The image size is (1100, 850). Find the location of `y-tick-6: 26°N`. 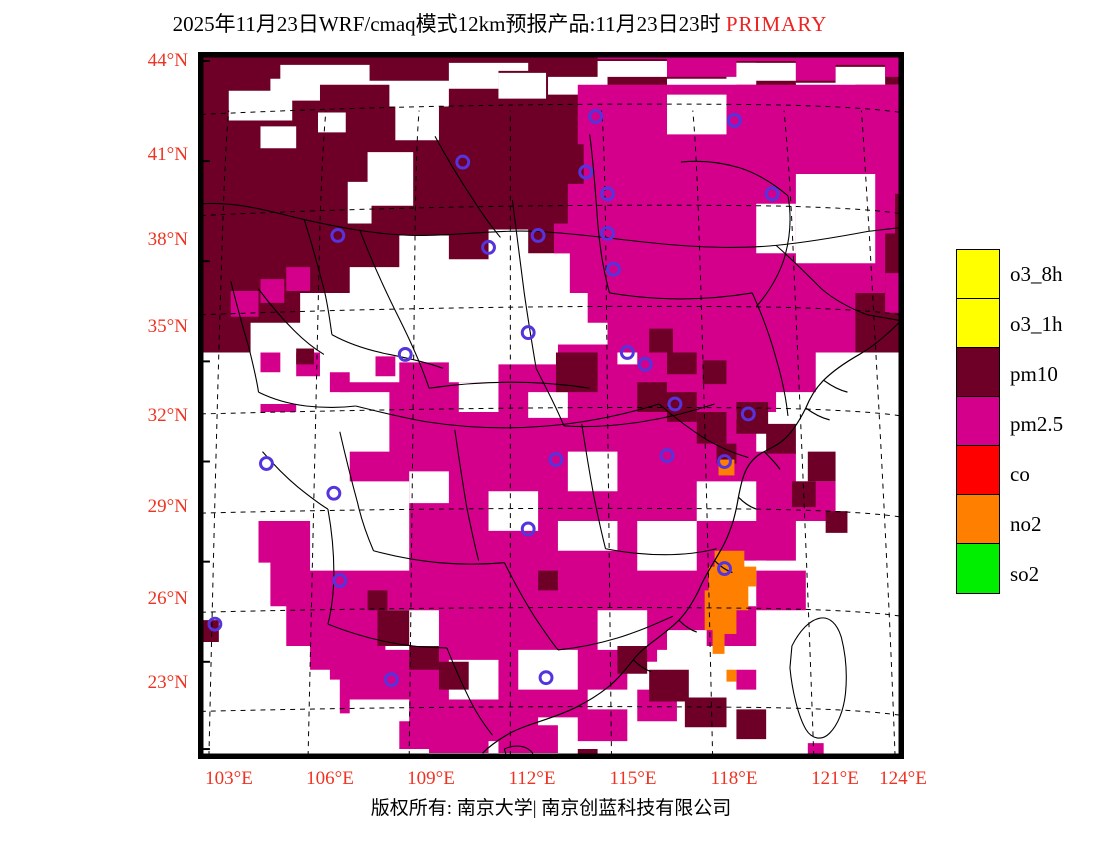

y-tick-6: 26°N is located at coordinates (167, 598).